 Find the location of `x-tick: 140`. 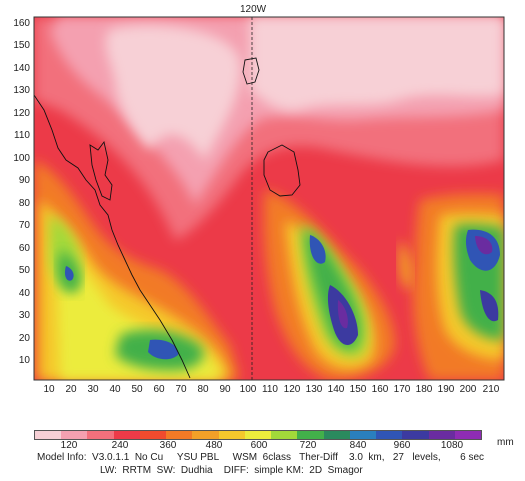

x-tick: 140 is located at coordinates (336, 389).